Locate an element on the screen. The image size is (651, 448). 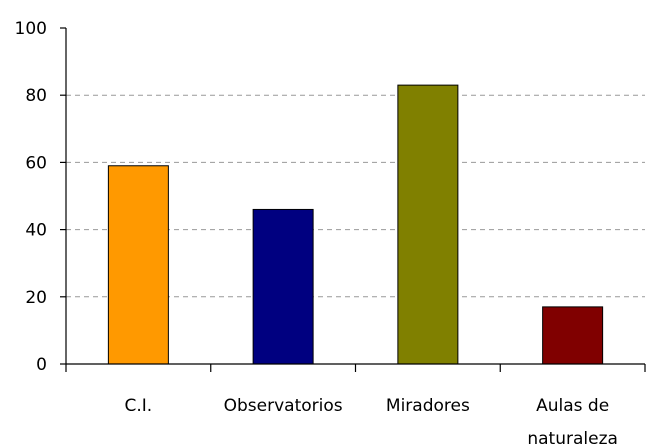
y-tick-label: 100 is located at coordinates (31, 29).